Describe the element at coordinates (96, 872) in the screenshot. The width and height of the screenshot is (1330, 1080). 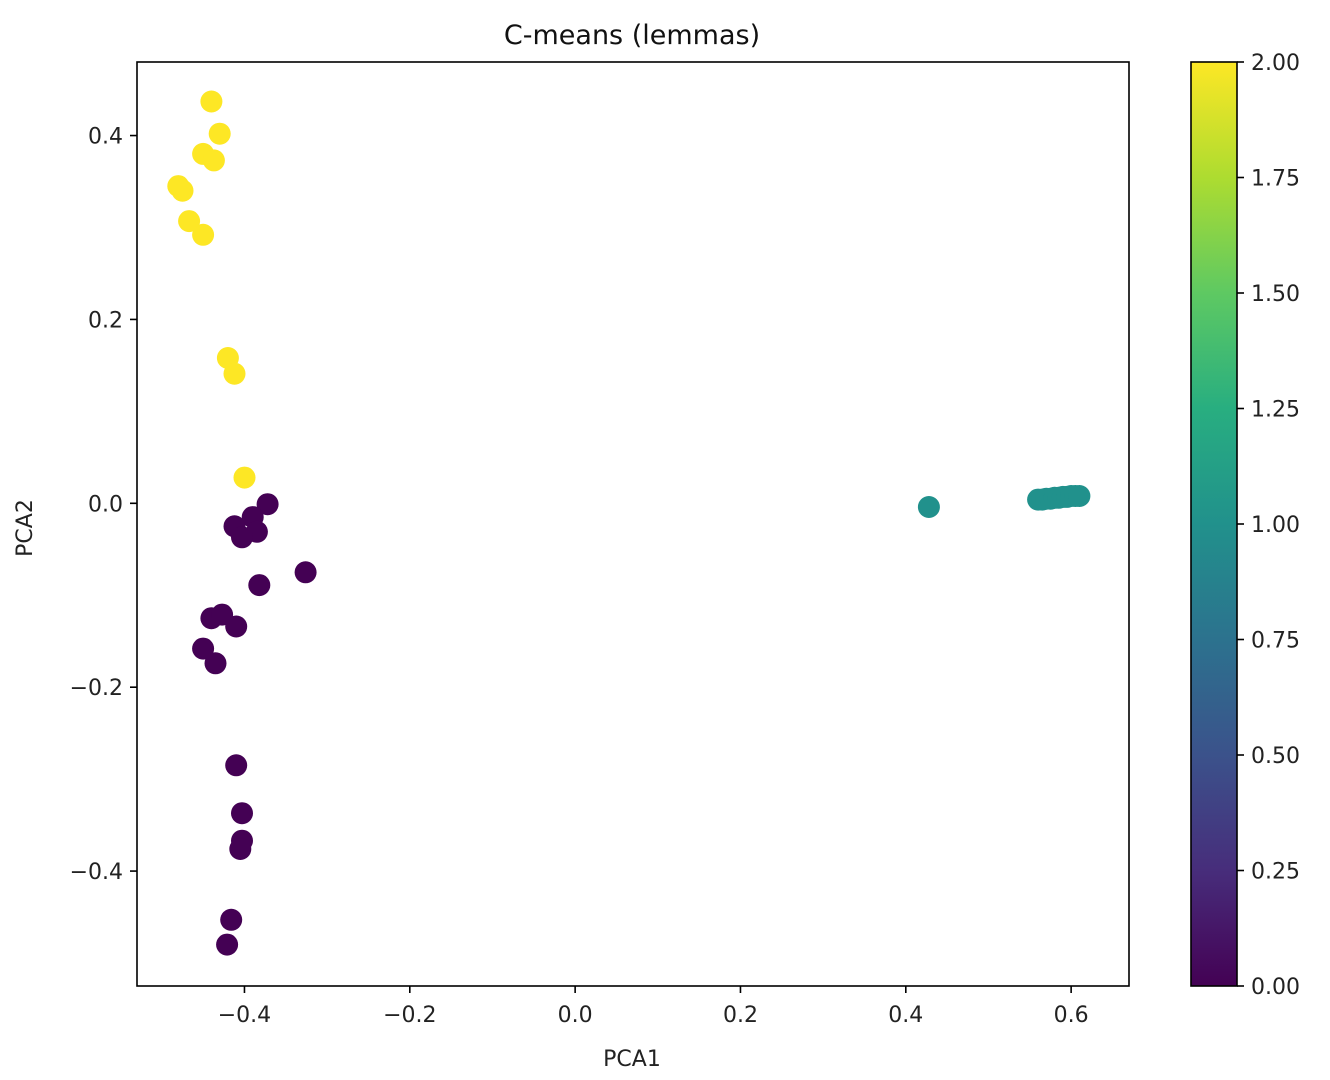
I see `y-tick-label: −0.4` at that location.